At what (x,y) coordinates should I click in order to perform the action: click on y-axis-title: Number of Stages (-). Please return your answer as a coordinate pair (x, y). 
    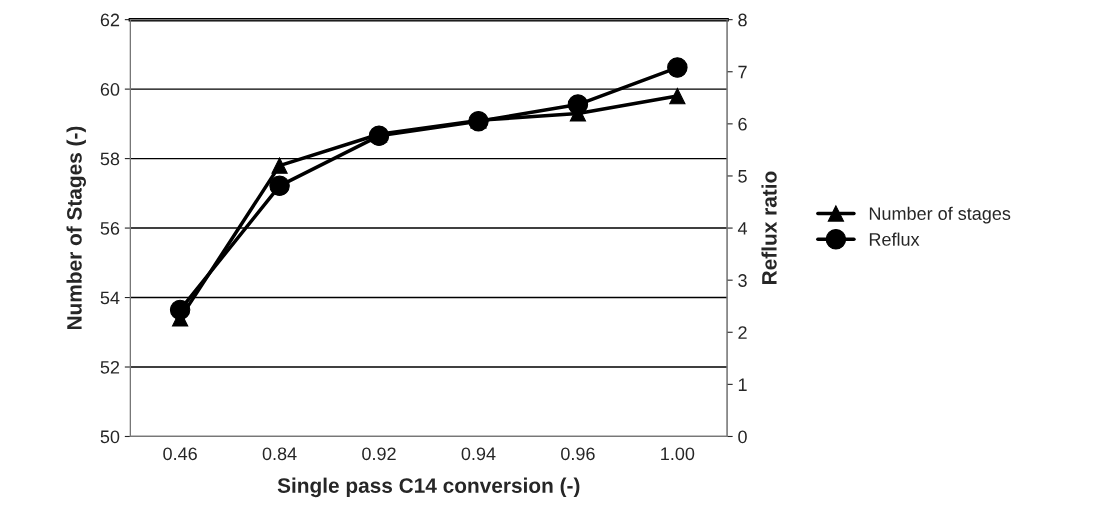
    Looking at the image, I should click on (76, 228).